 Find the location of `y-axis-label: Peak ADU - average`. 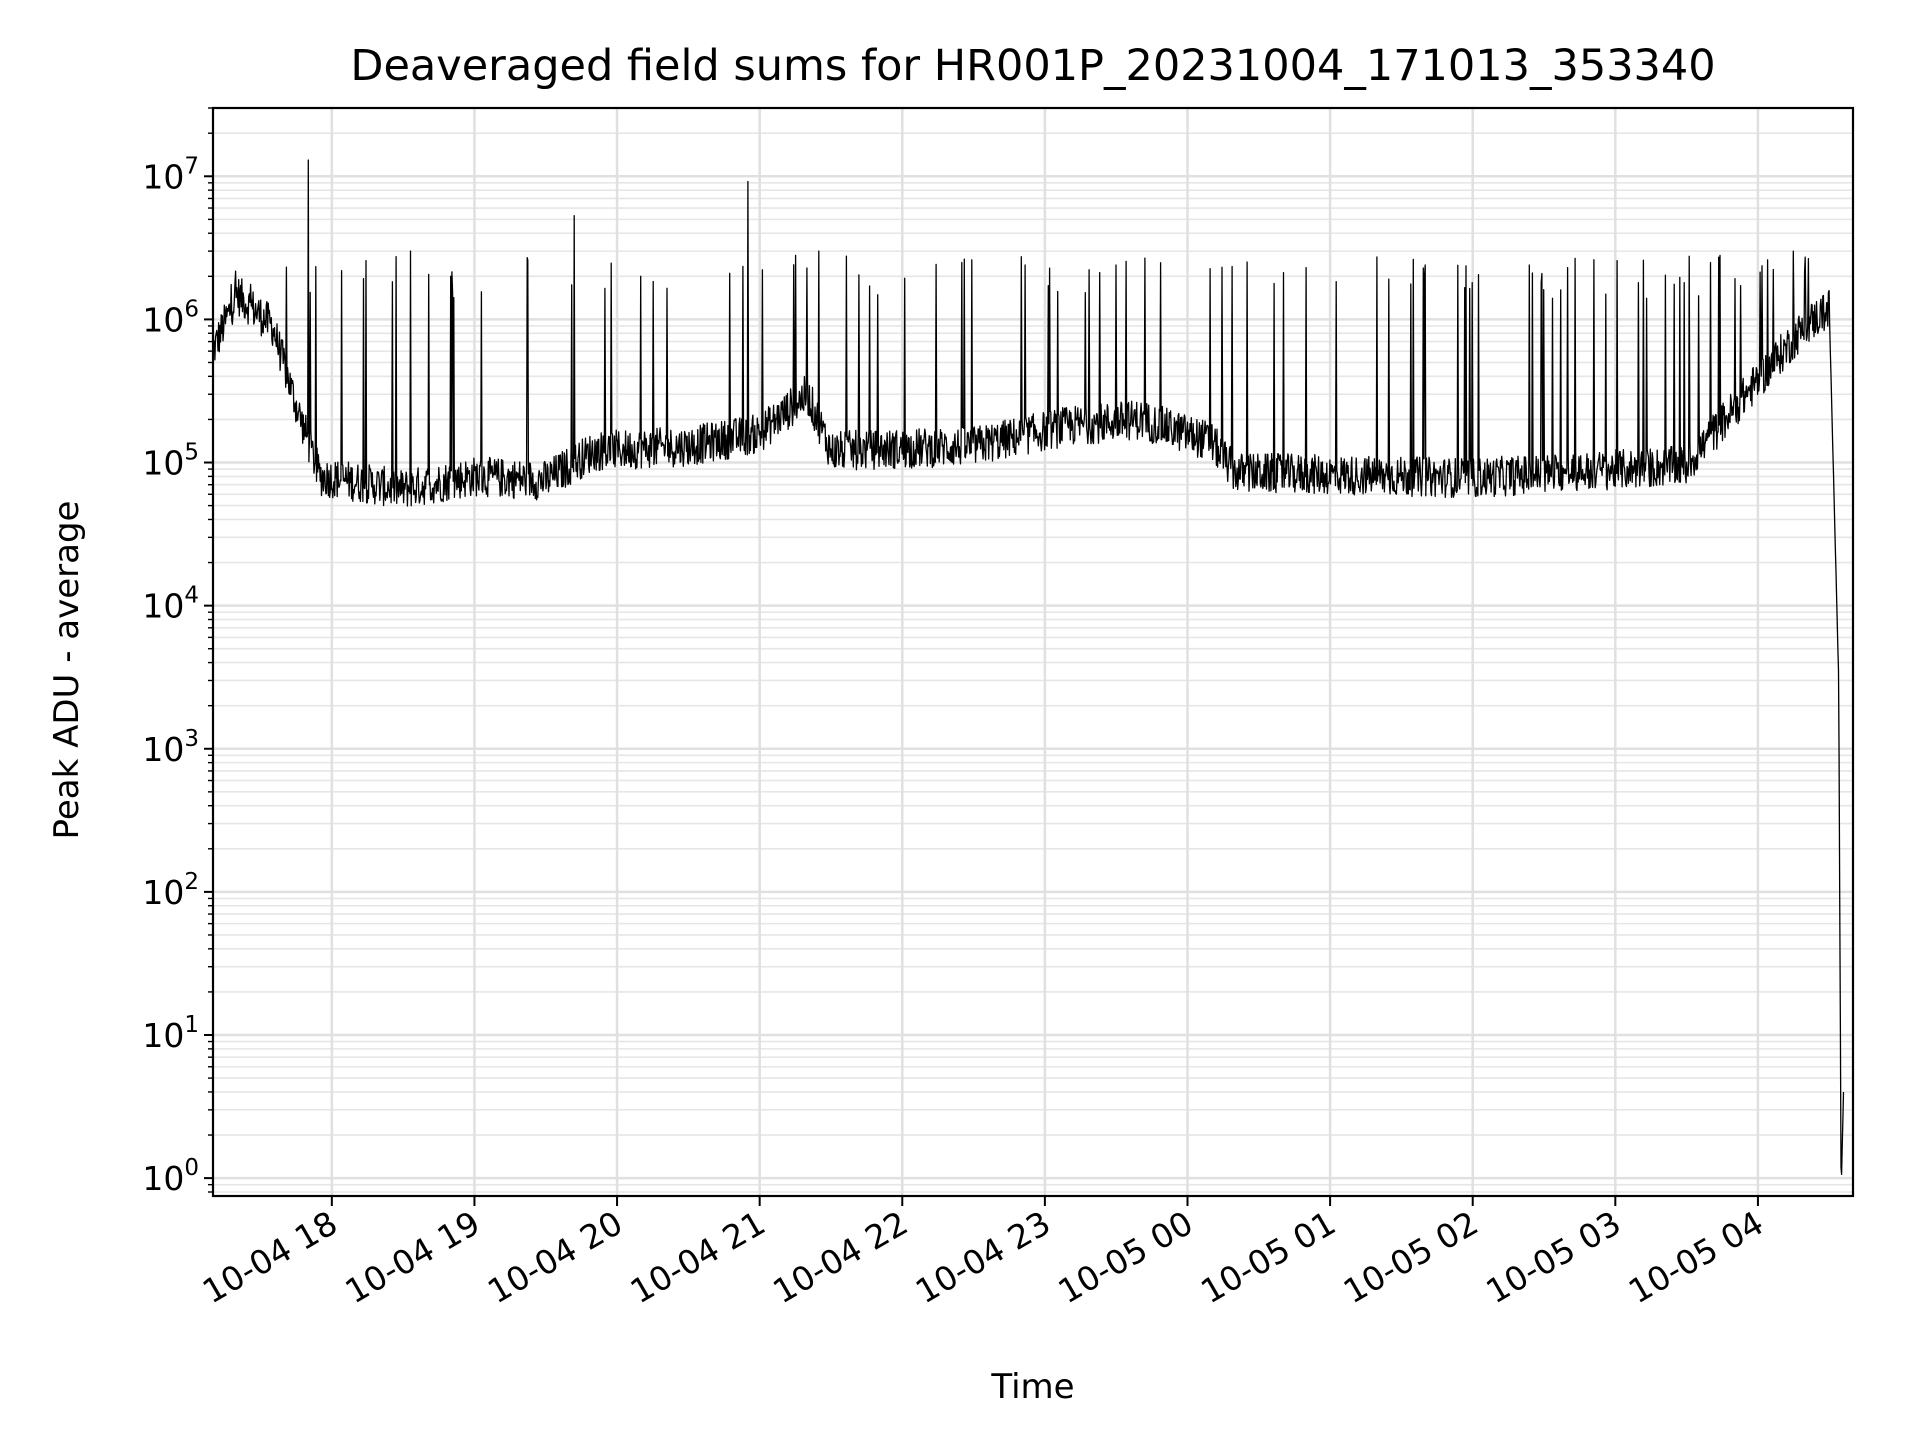

y-axis-label: Peak ADU - average is located at coordinates (67, 670).